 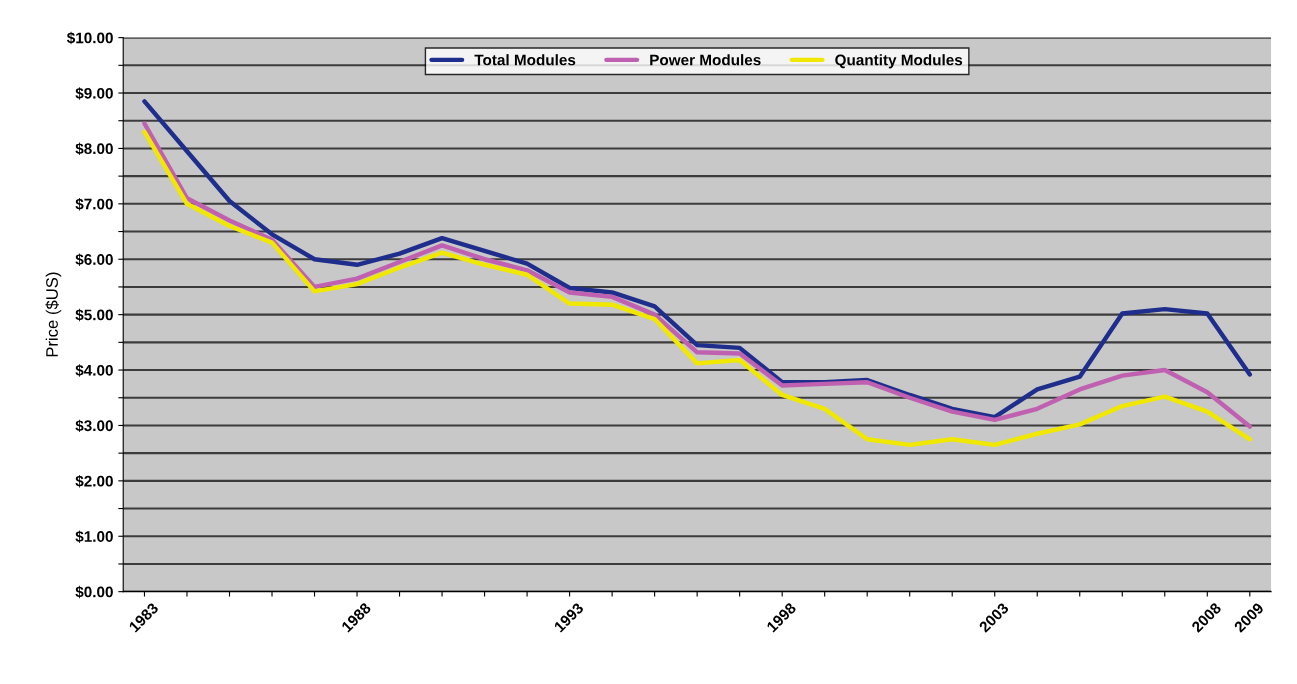 I want to click on y-tick-label: $9.00, so click(x=94, y=93).